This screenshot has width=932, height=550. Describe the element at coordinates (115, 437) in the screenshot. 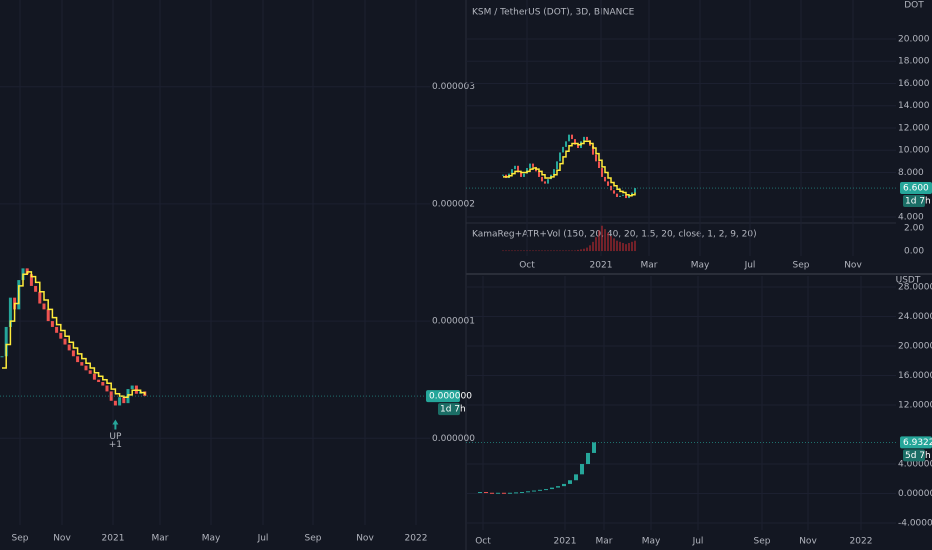

I see `signal-label: UP` at that location.